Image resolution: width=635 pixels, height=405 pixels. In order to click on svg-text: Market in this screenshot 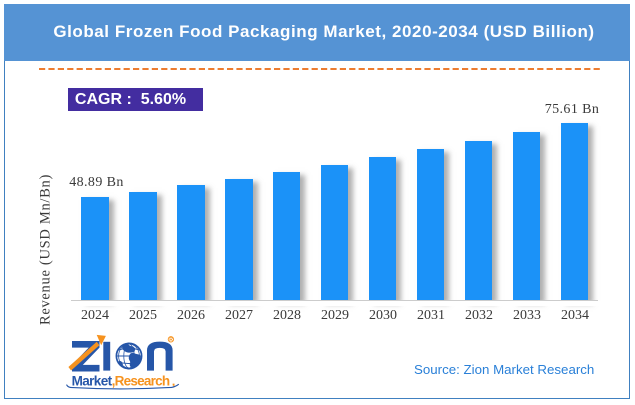, I will do `click(92, 381)`.